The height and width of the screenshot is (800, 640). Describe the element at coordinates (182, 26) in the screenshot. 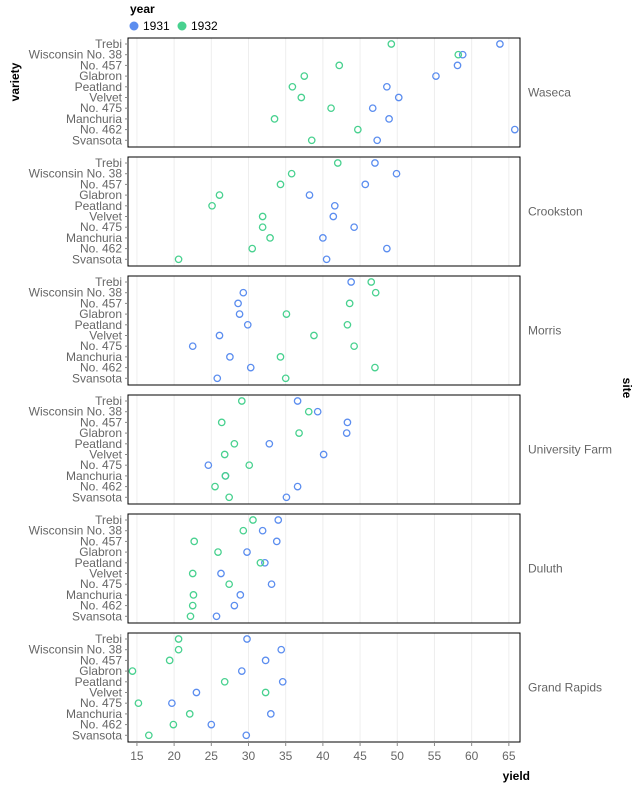

I see `legend-marker-1932` at that location.